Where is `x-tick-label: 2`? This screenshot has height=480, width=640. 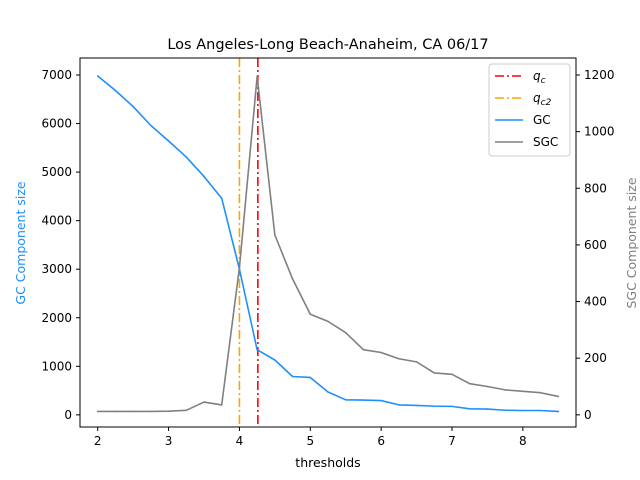 x-tick-label: 2 is located at coordinates (98, 441).